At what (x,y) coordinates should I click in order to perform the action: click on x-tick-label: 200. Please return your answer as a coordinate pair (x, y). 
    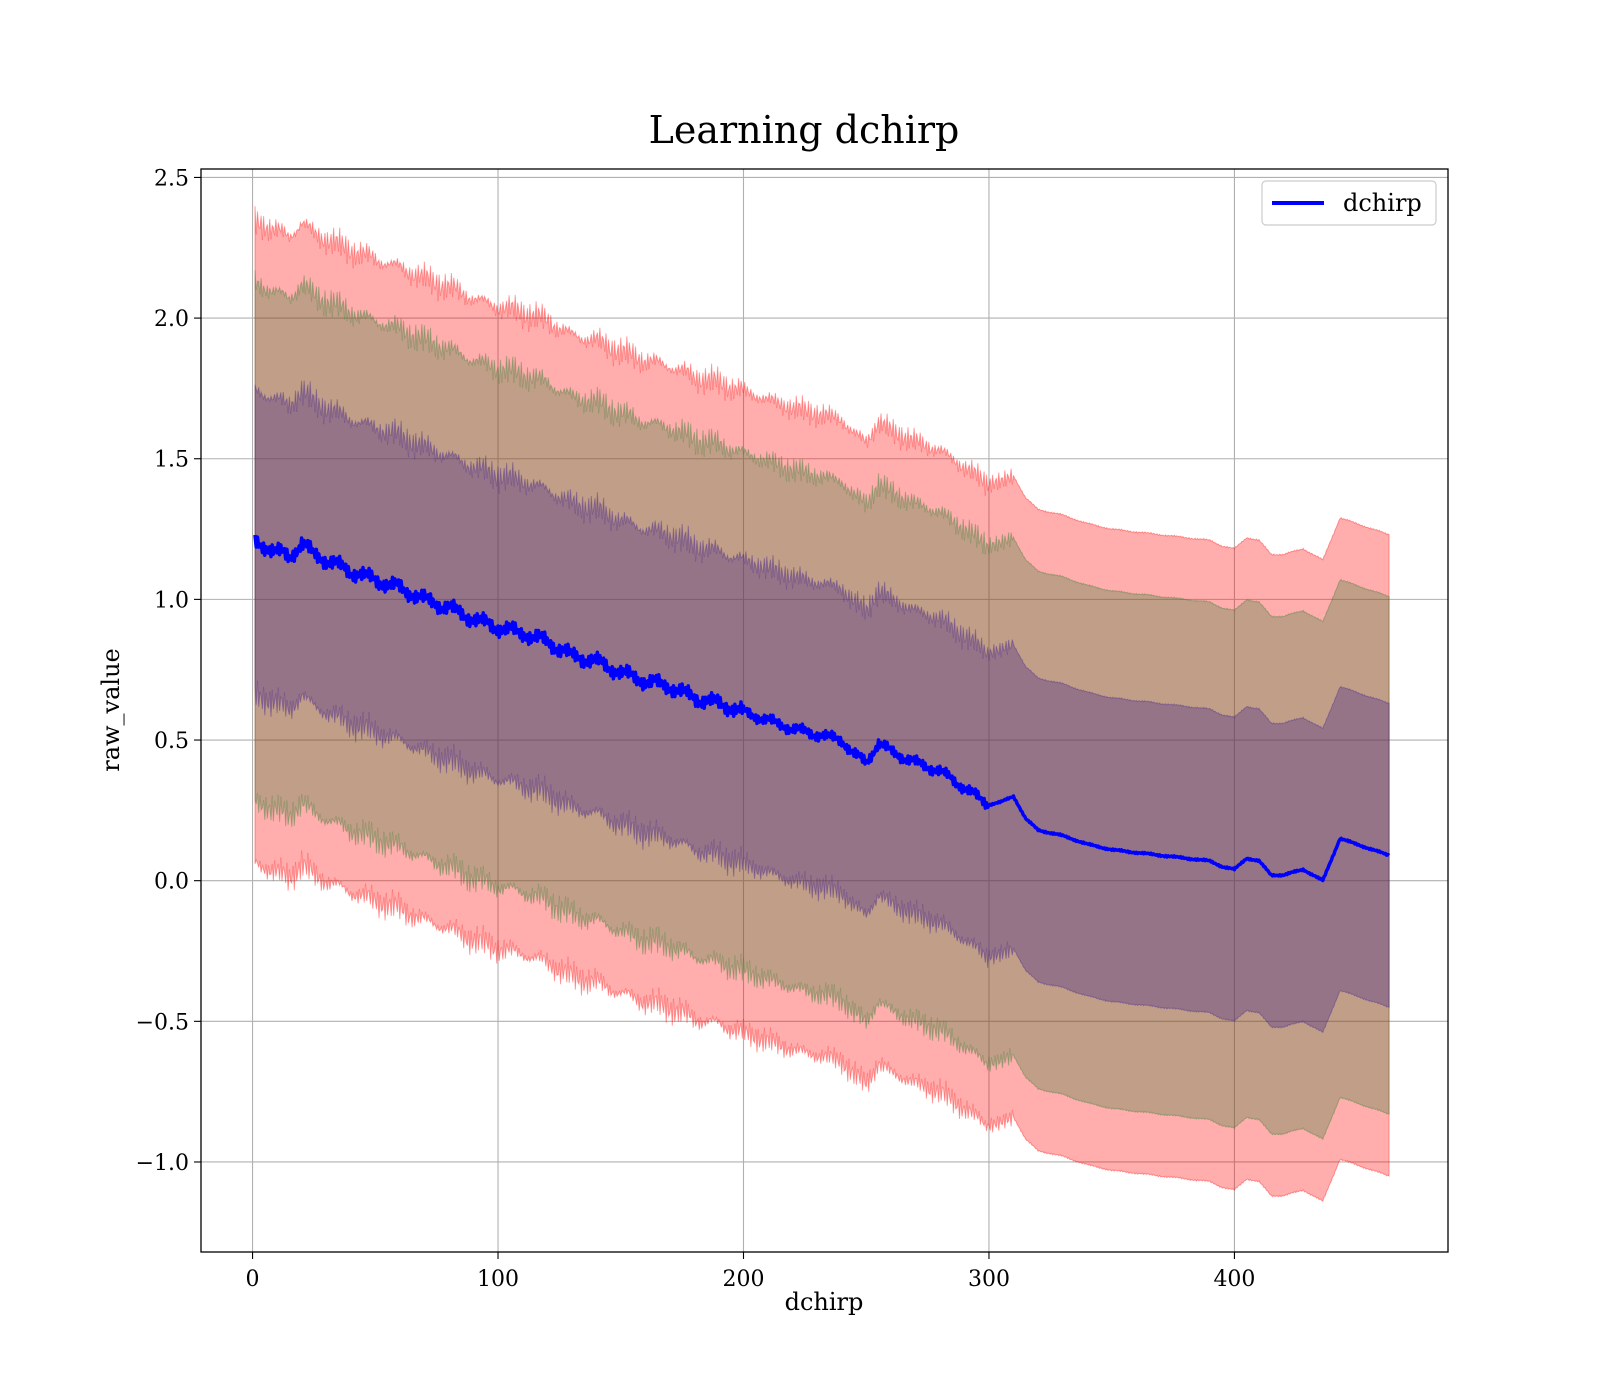
    Looking at the image, I should click on (743, 1279).